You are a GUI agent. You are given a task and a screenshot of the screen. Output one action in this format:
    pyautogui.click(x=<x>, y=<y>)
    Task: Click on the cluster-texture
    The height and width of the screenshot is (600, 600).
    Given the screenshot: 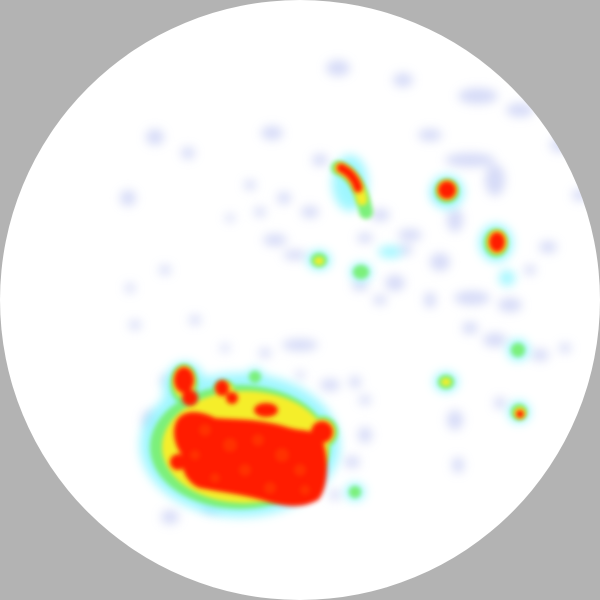 What is the action you would take?
    pyautogui.click(x=250, y=459)
    